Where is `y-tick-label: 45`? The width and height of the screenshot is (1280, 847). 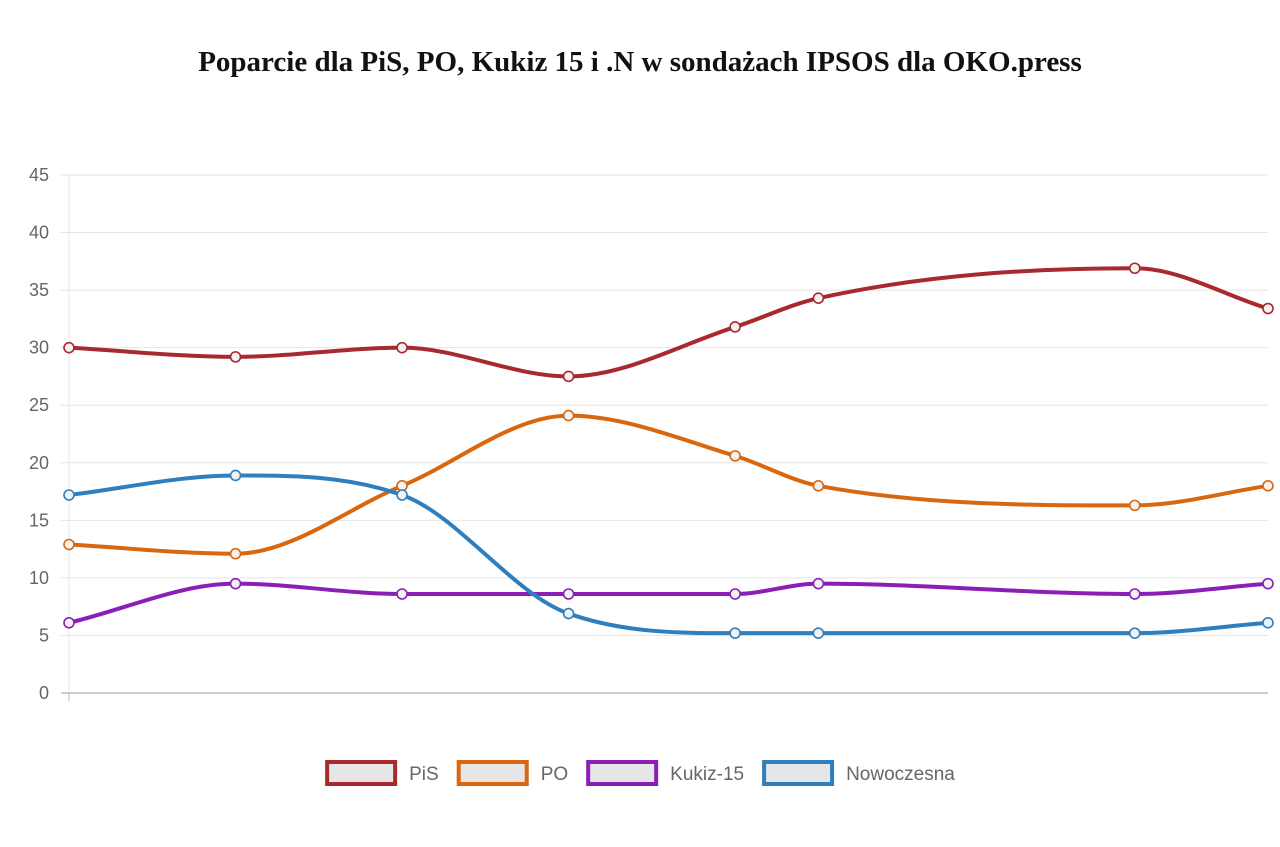
y-tick-label: 45 is located at coordinates (39, 175).